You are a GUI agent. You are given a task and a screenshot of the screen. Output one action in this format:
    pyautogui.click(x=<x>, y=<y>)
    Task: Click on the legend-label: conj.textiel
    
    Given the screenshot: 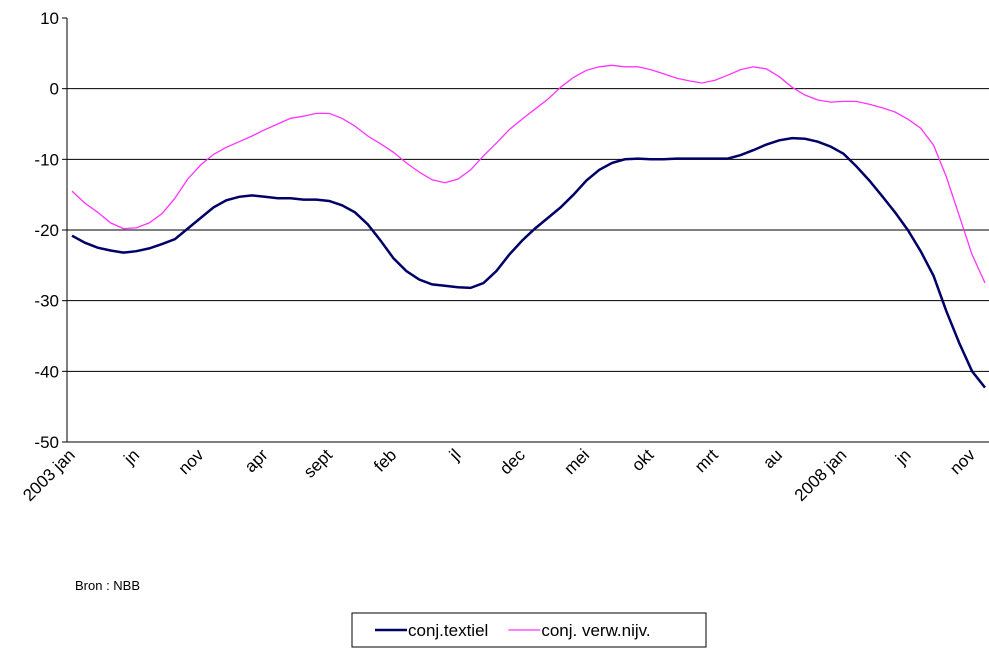 What is the action you would take?
    pyautogui.click(x=448, y=630)
    